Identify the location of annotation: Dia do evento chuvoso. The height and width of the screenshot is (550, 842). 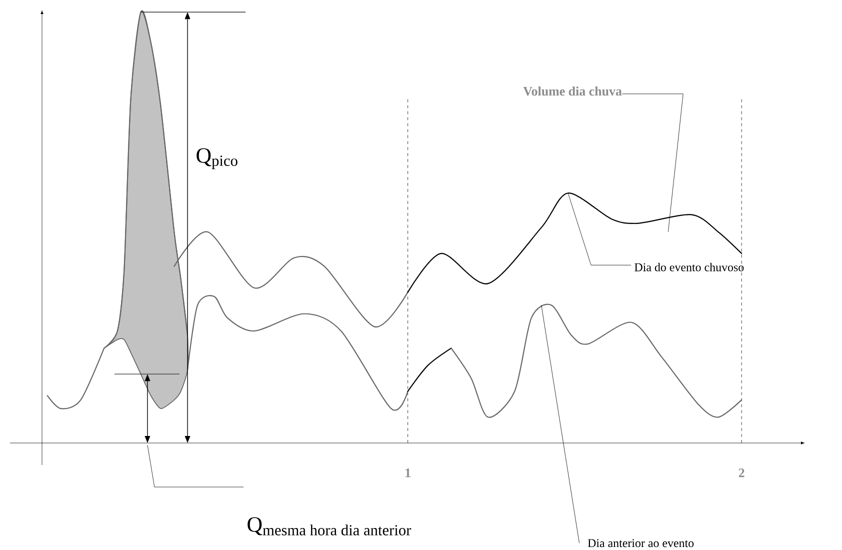
(689, 267).